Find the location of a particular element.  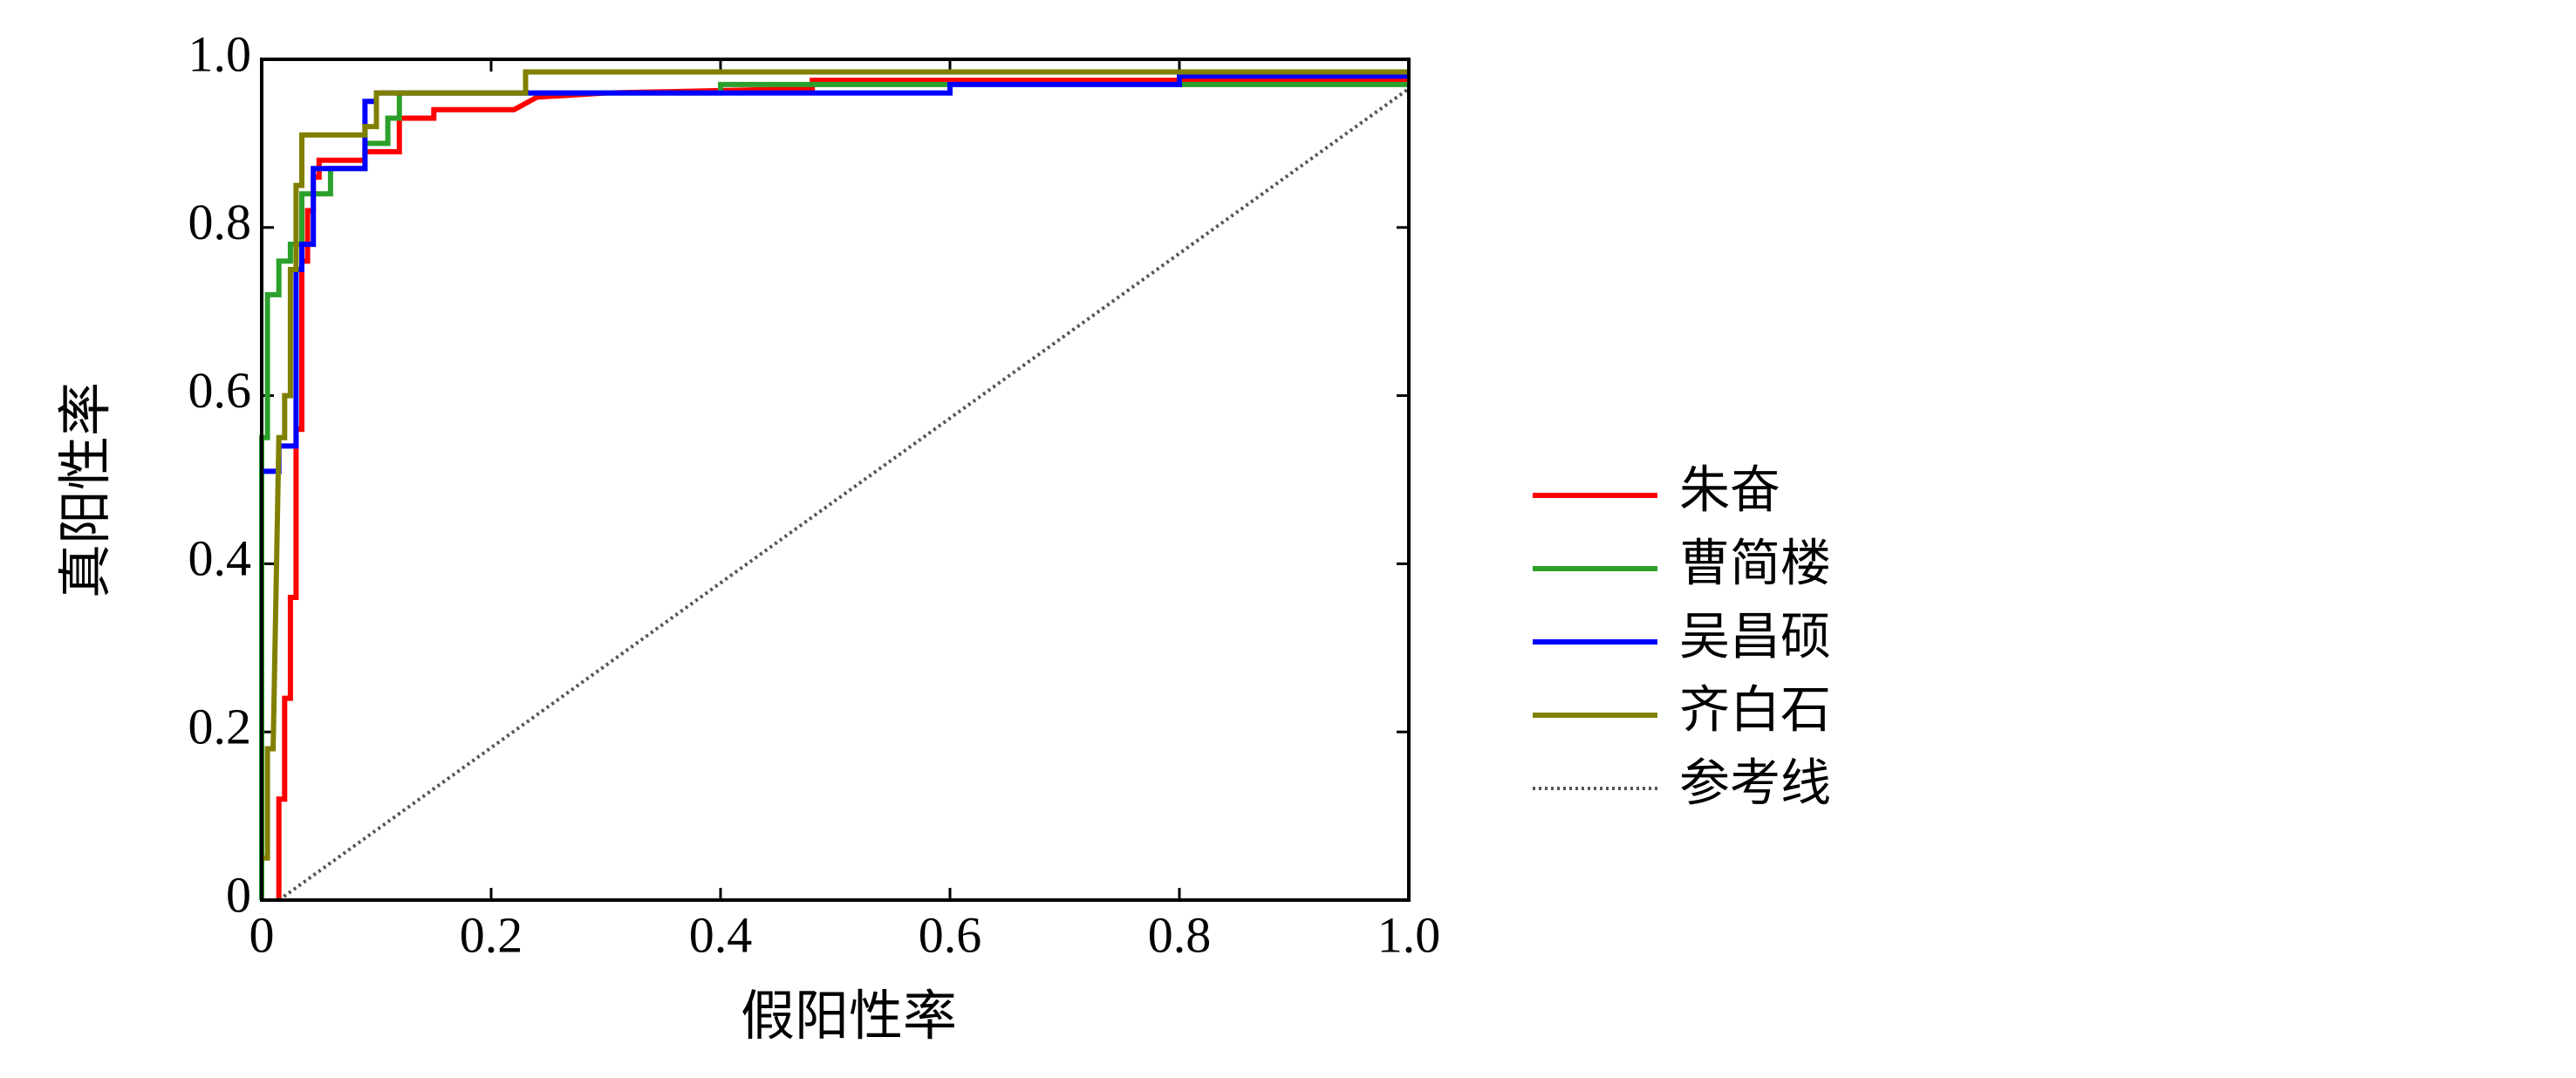

x-tick-label: 0.8 is located at coordinates (1180, 934).